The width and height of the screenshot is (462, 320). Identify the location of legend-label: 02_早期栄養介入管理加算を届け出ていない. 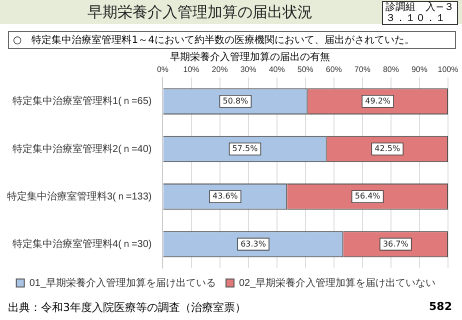
(337, 282).